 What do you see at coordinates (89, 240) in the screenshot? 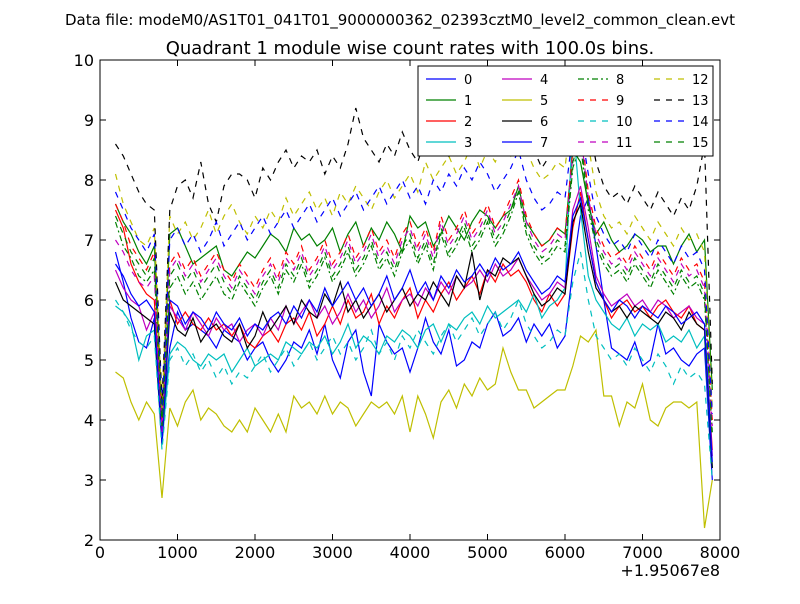
I see `y-tick-label: 7` at bounding box center [89, 240].